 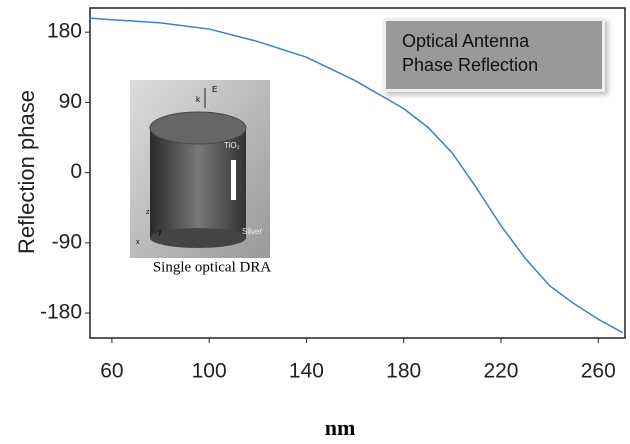 I want to click on y-tick-label: -90, so click(x=67, y=241).